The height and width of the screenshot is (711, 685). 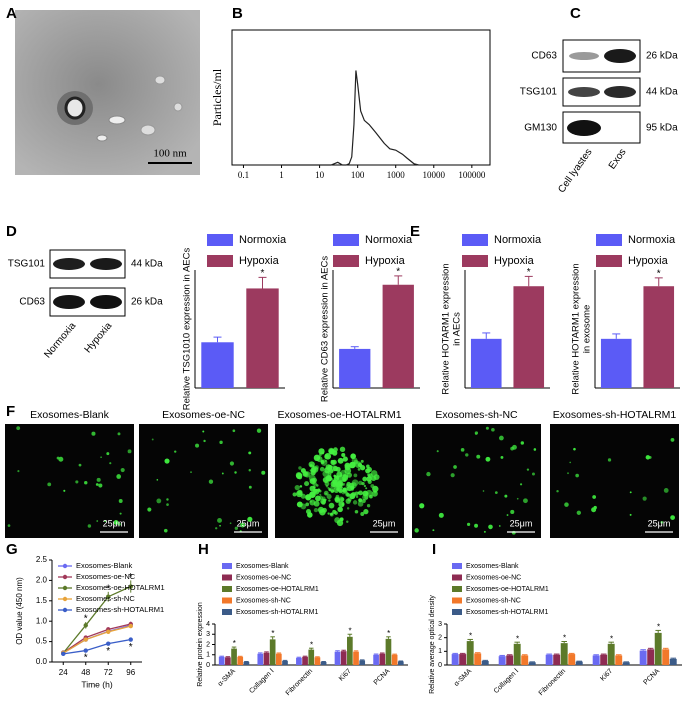 I want to click on image-title: Exosomes-oe-NC, so click(x=203, y=415).